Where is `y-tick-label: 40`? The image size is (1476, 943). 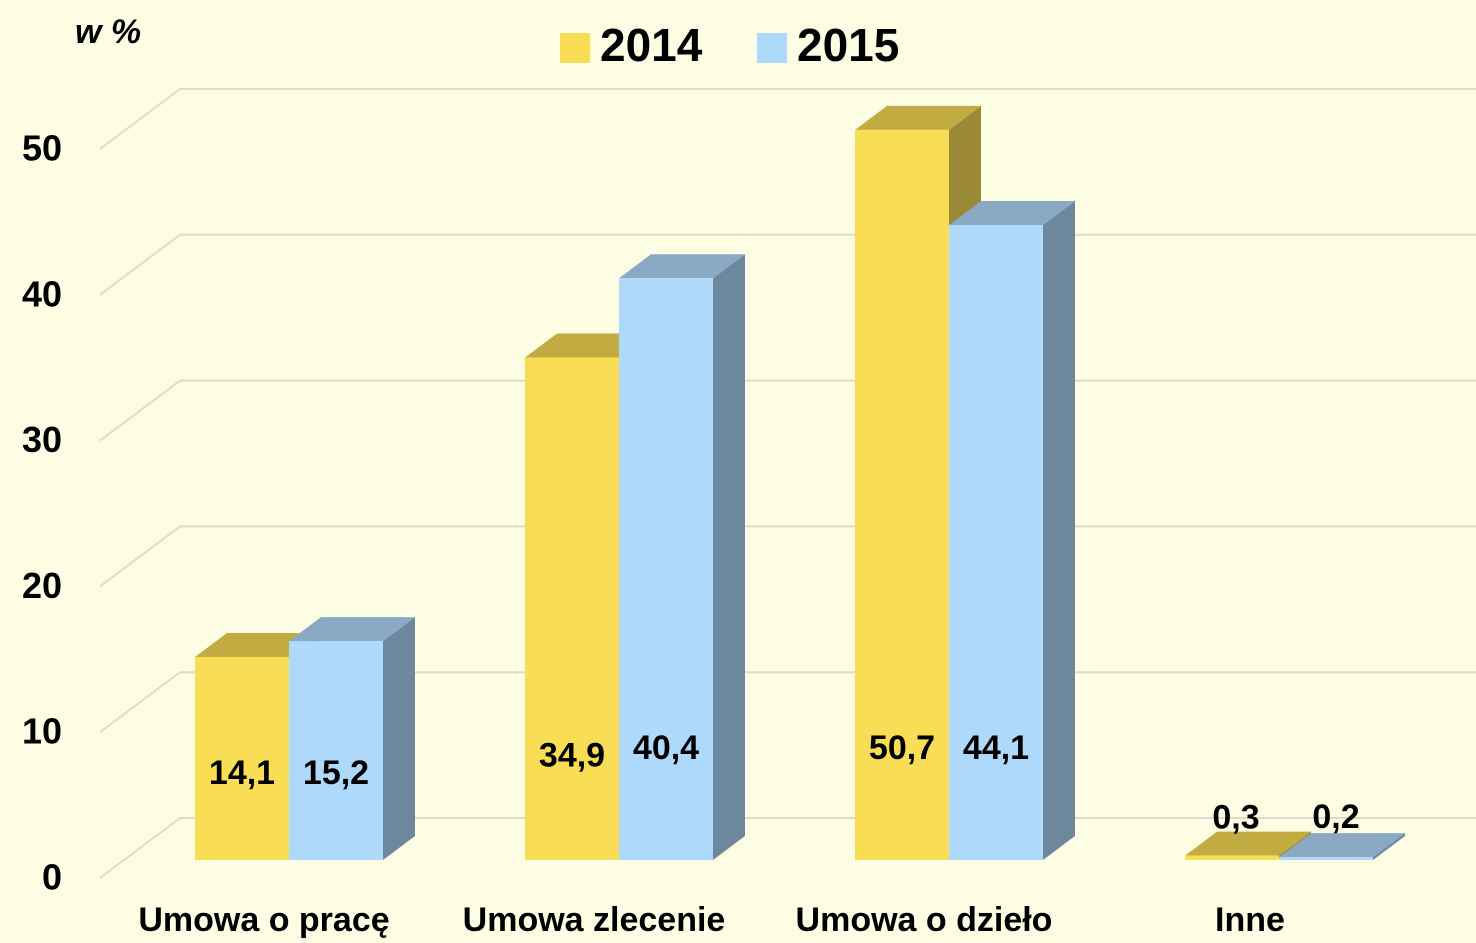 y-tick-label: 40 is located at coordinates (42, 293).